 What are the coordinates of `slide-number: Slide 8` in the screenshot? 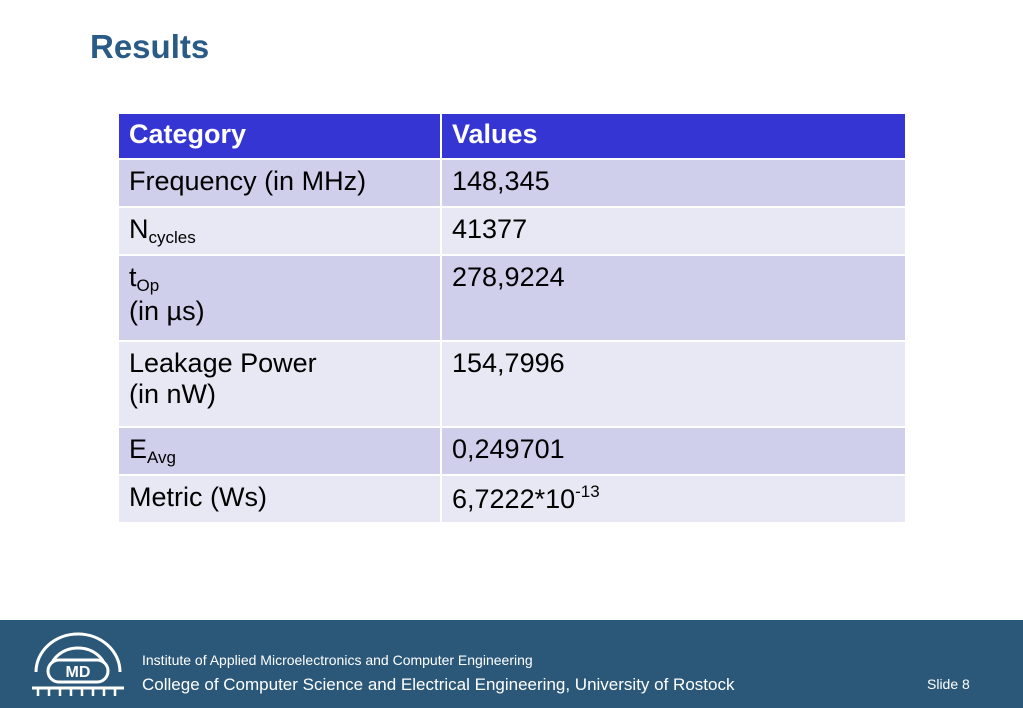 It's located at (948, 684).